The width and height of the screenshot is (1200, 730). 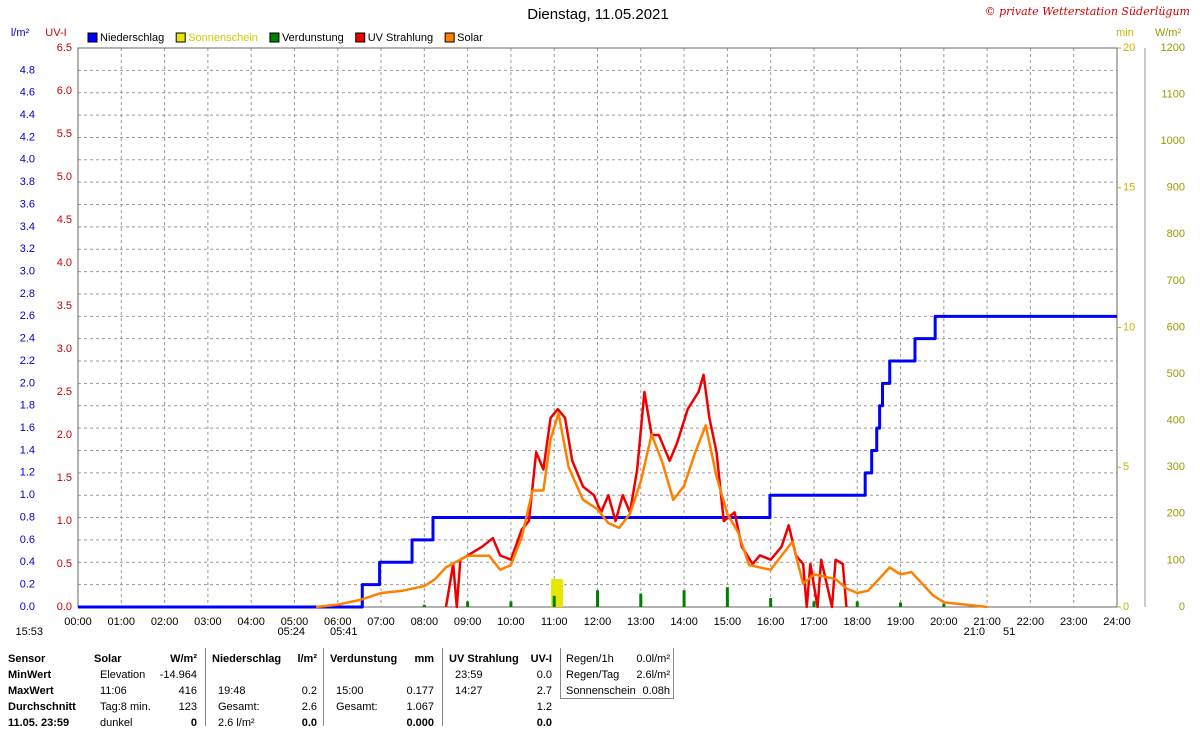 What do you see at coordinates (1126, 467) in the screenshot?
I see `y-tick-label: 5` at bounding box center [1126, 467].